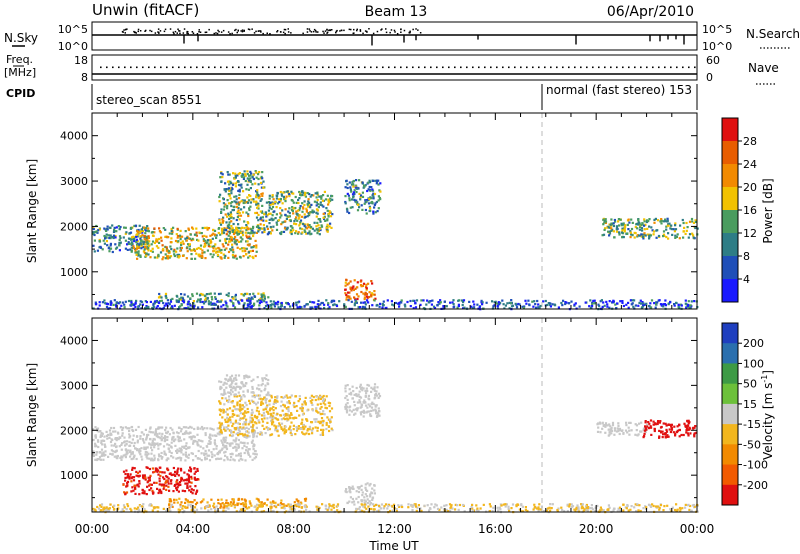 This screenshot has width=800, height=554. Describe the element at coordinates (709, 77) in the screenshot. I see `nave-tick-bottom: 0` at that location.